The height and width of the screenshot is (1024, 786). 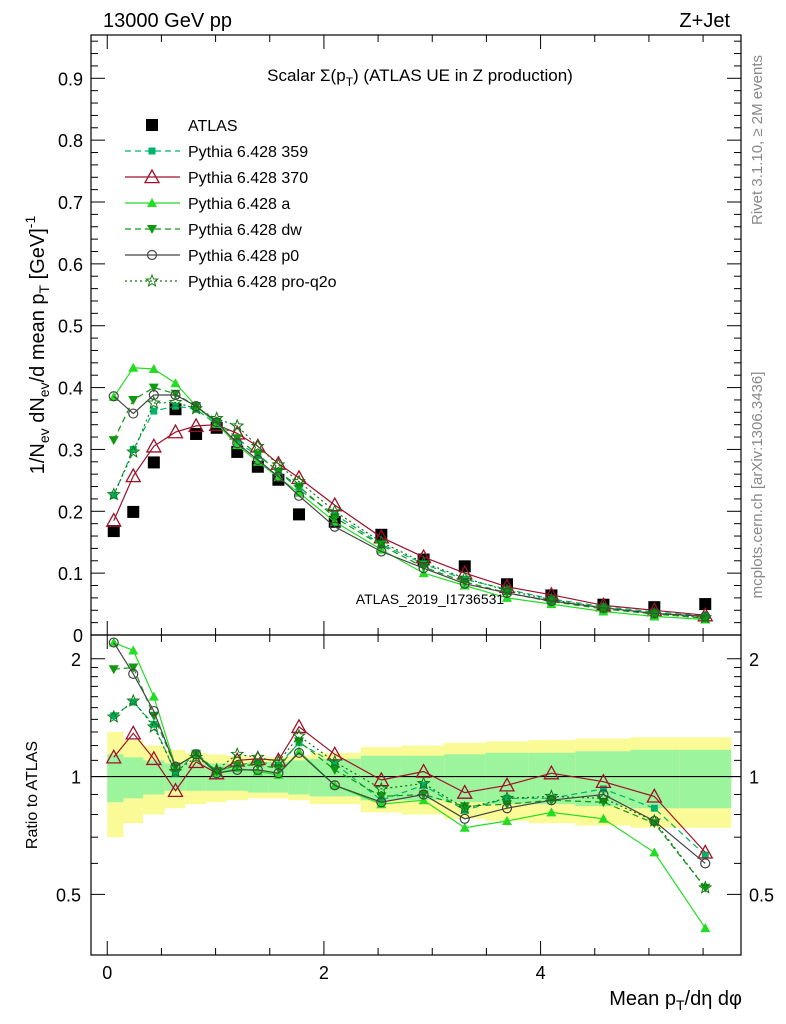 What do you see at coordinates (78, 636) in the screenshot?
I see `main-y-tick-label: 0` at bounding box center [78, 636].